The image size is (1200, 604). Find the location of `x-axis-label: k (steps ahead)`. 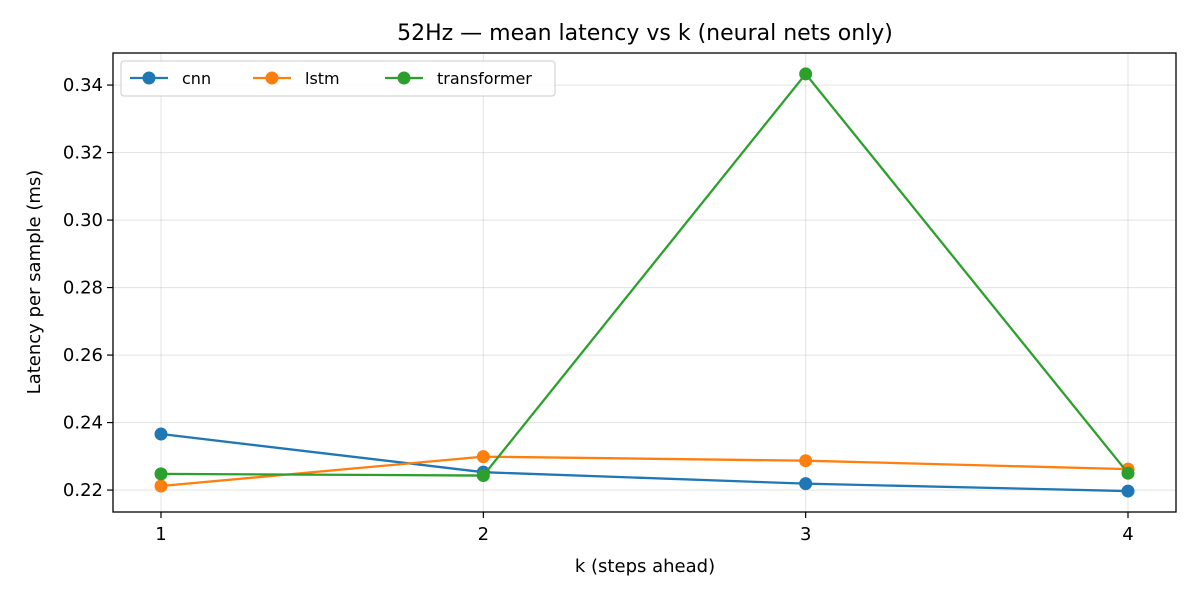

x-axis-label: k (steps ahead) is located at coordinates (645, 566).